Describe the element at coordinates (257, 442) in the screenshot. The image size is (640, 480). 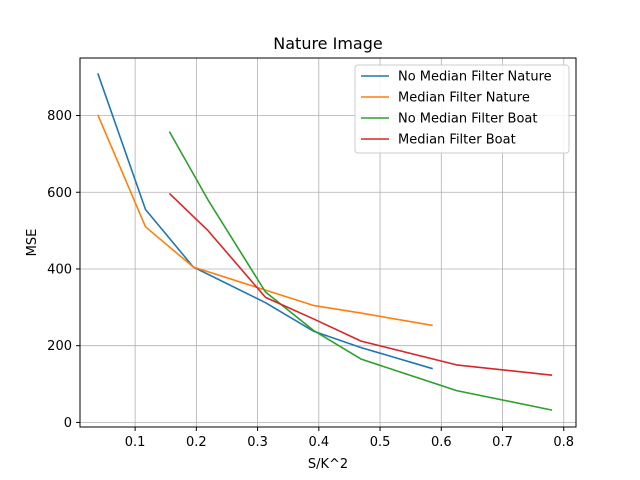
I see `x-tick-label: 0.3` at that location.